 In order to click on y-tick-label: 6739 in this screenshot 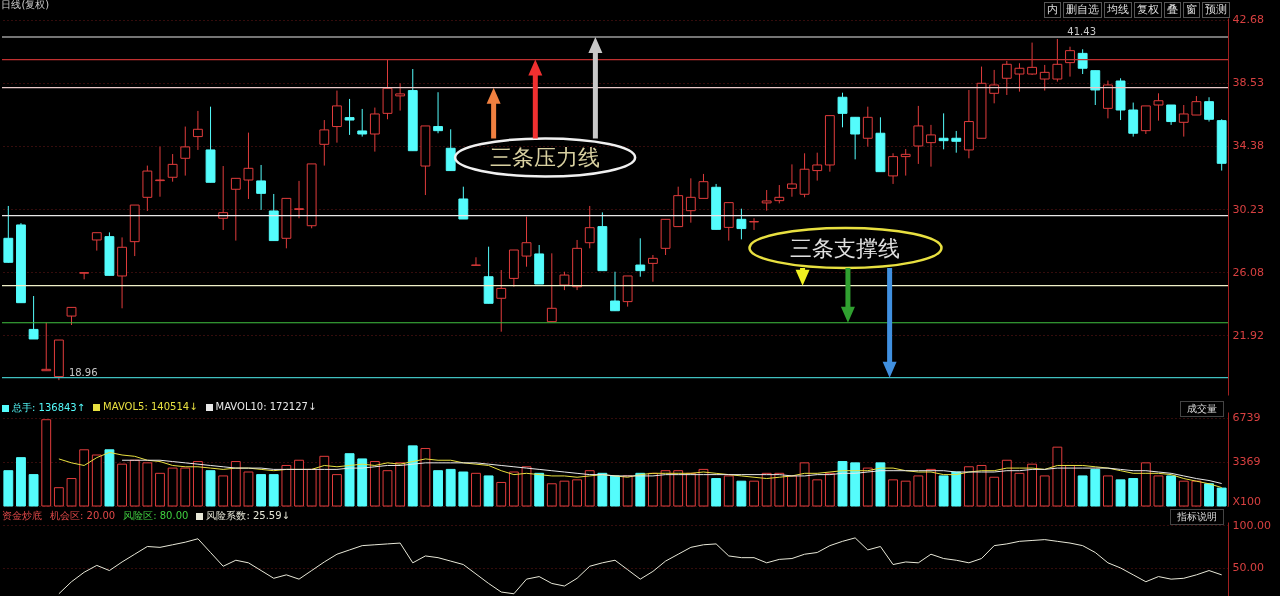, I will do `click(1246, 418)`.